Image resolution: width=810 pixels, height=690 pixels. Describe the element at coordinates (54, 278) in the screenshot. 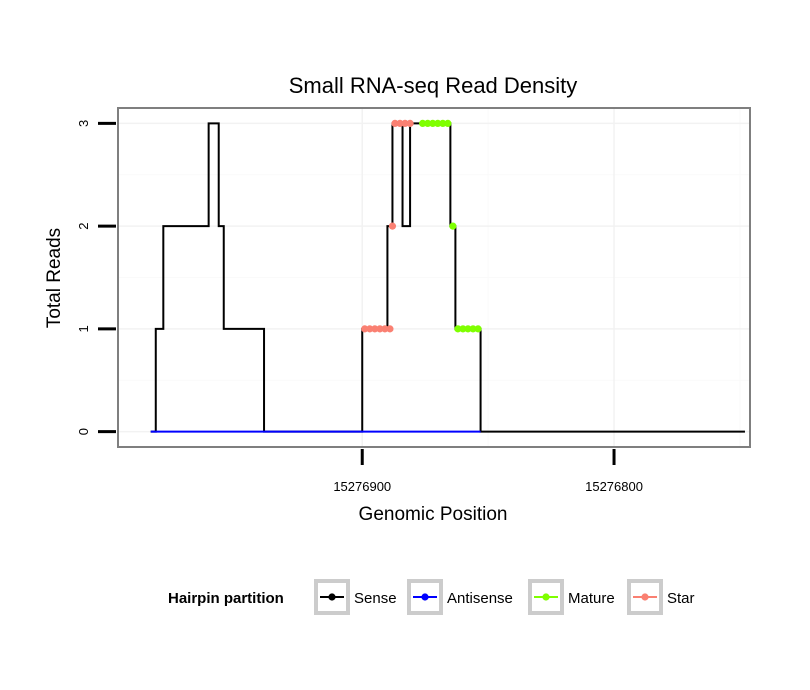

I see `y-axis-title: Total Reads` at that location.